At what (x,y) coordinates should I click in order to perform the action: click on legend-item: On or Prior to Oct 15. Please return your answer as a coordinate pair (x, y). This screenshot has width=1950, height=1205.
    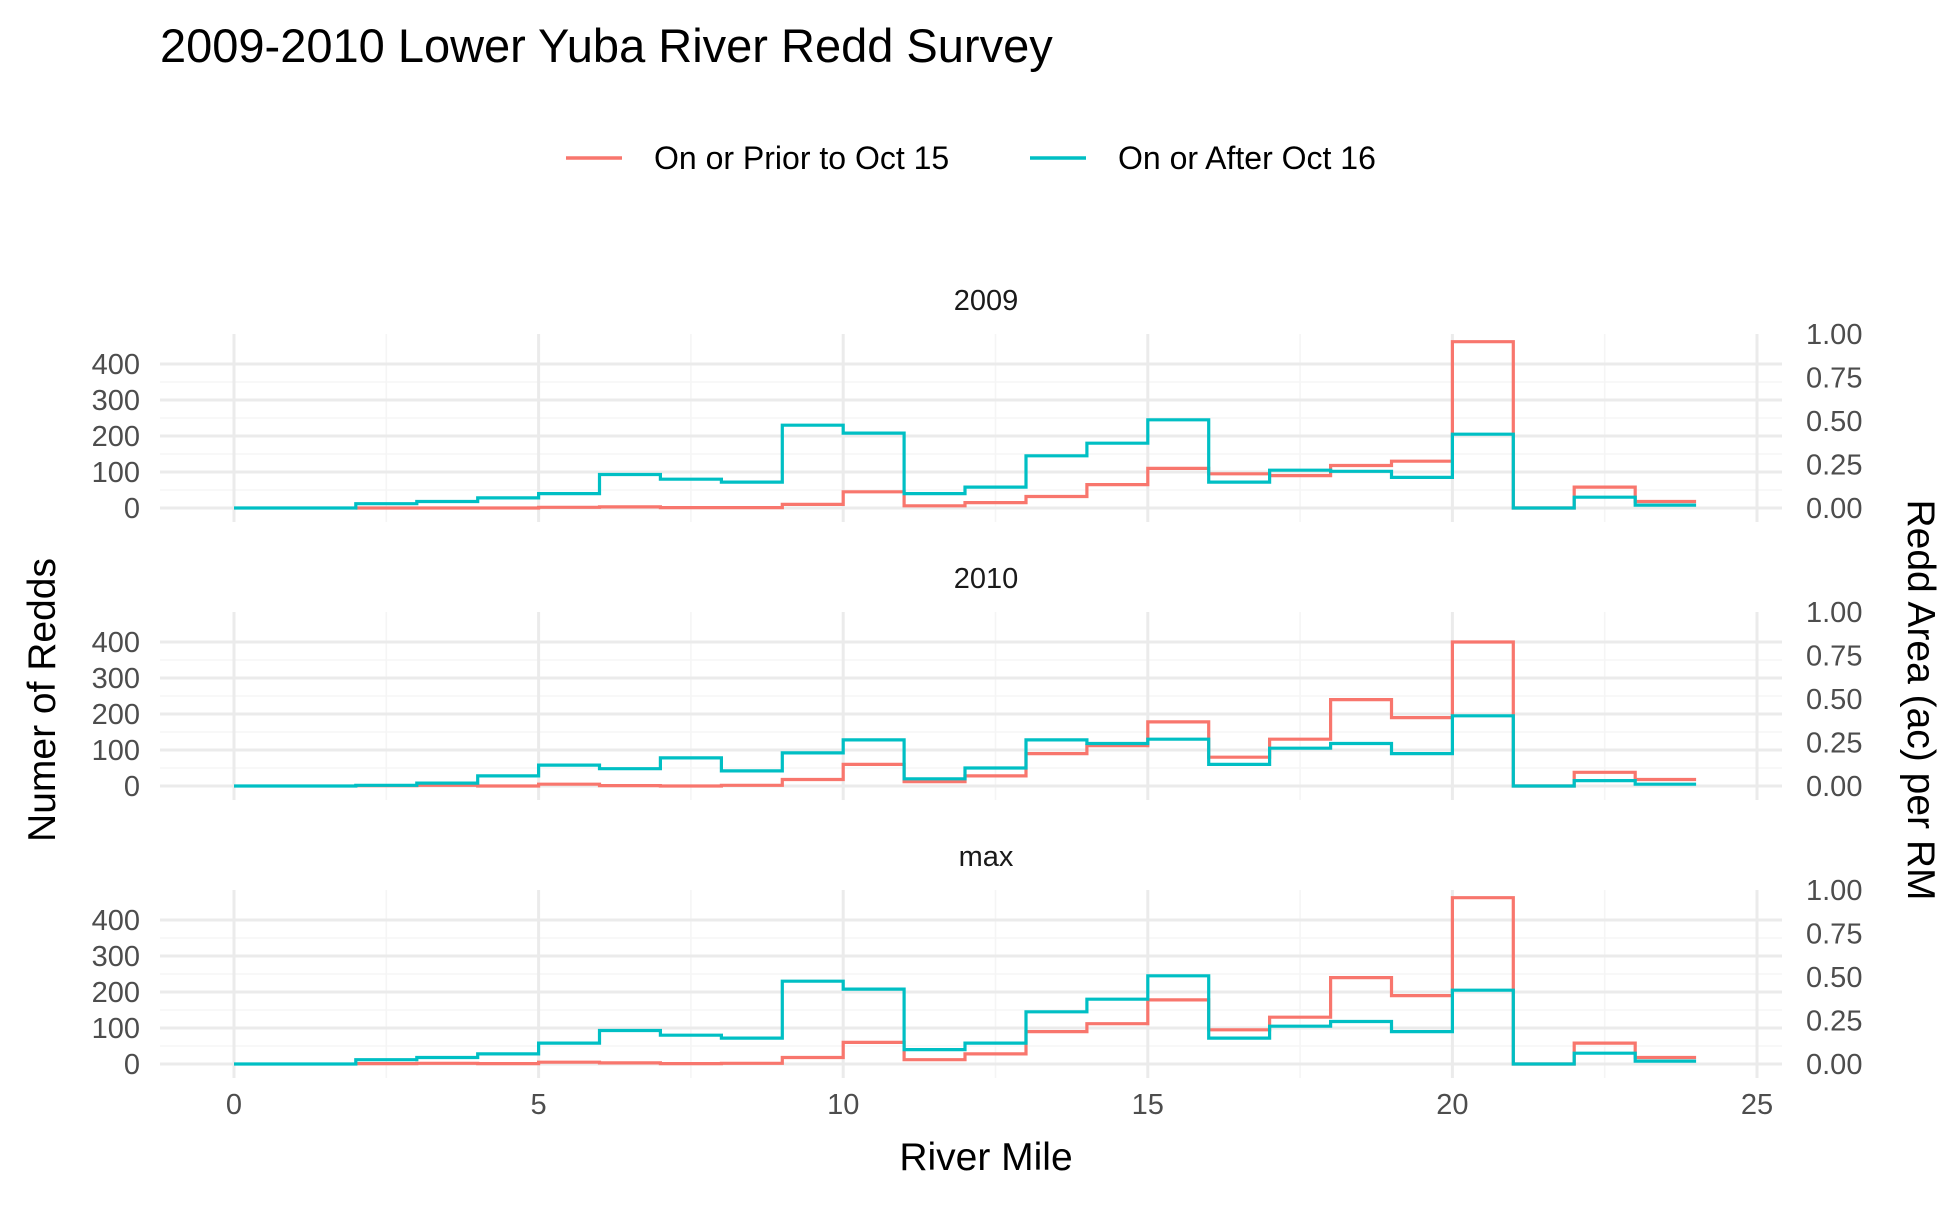
    Looking at the image, I should click on (757, 158).